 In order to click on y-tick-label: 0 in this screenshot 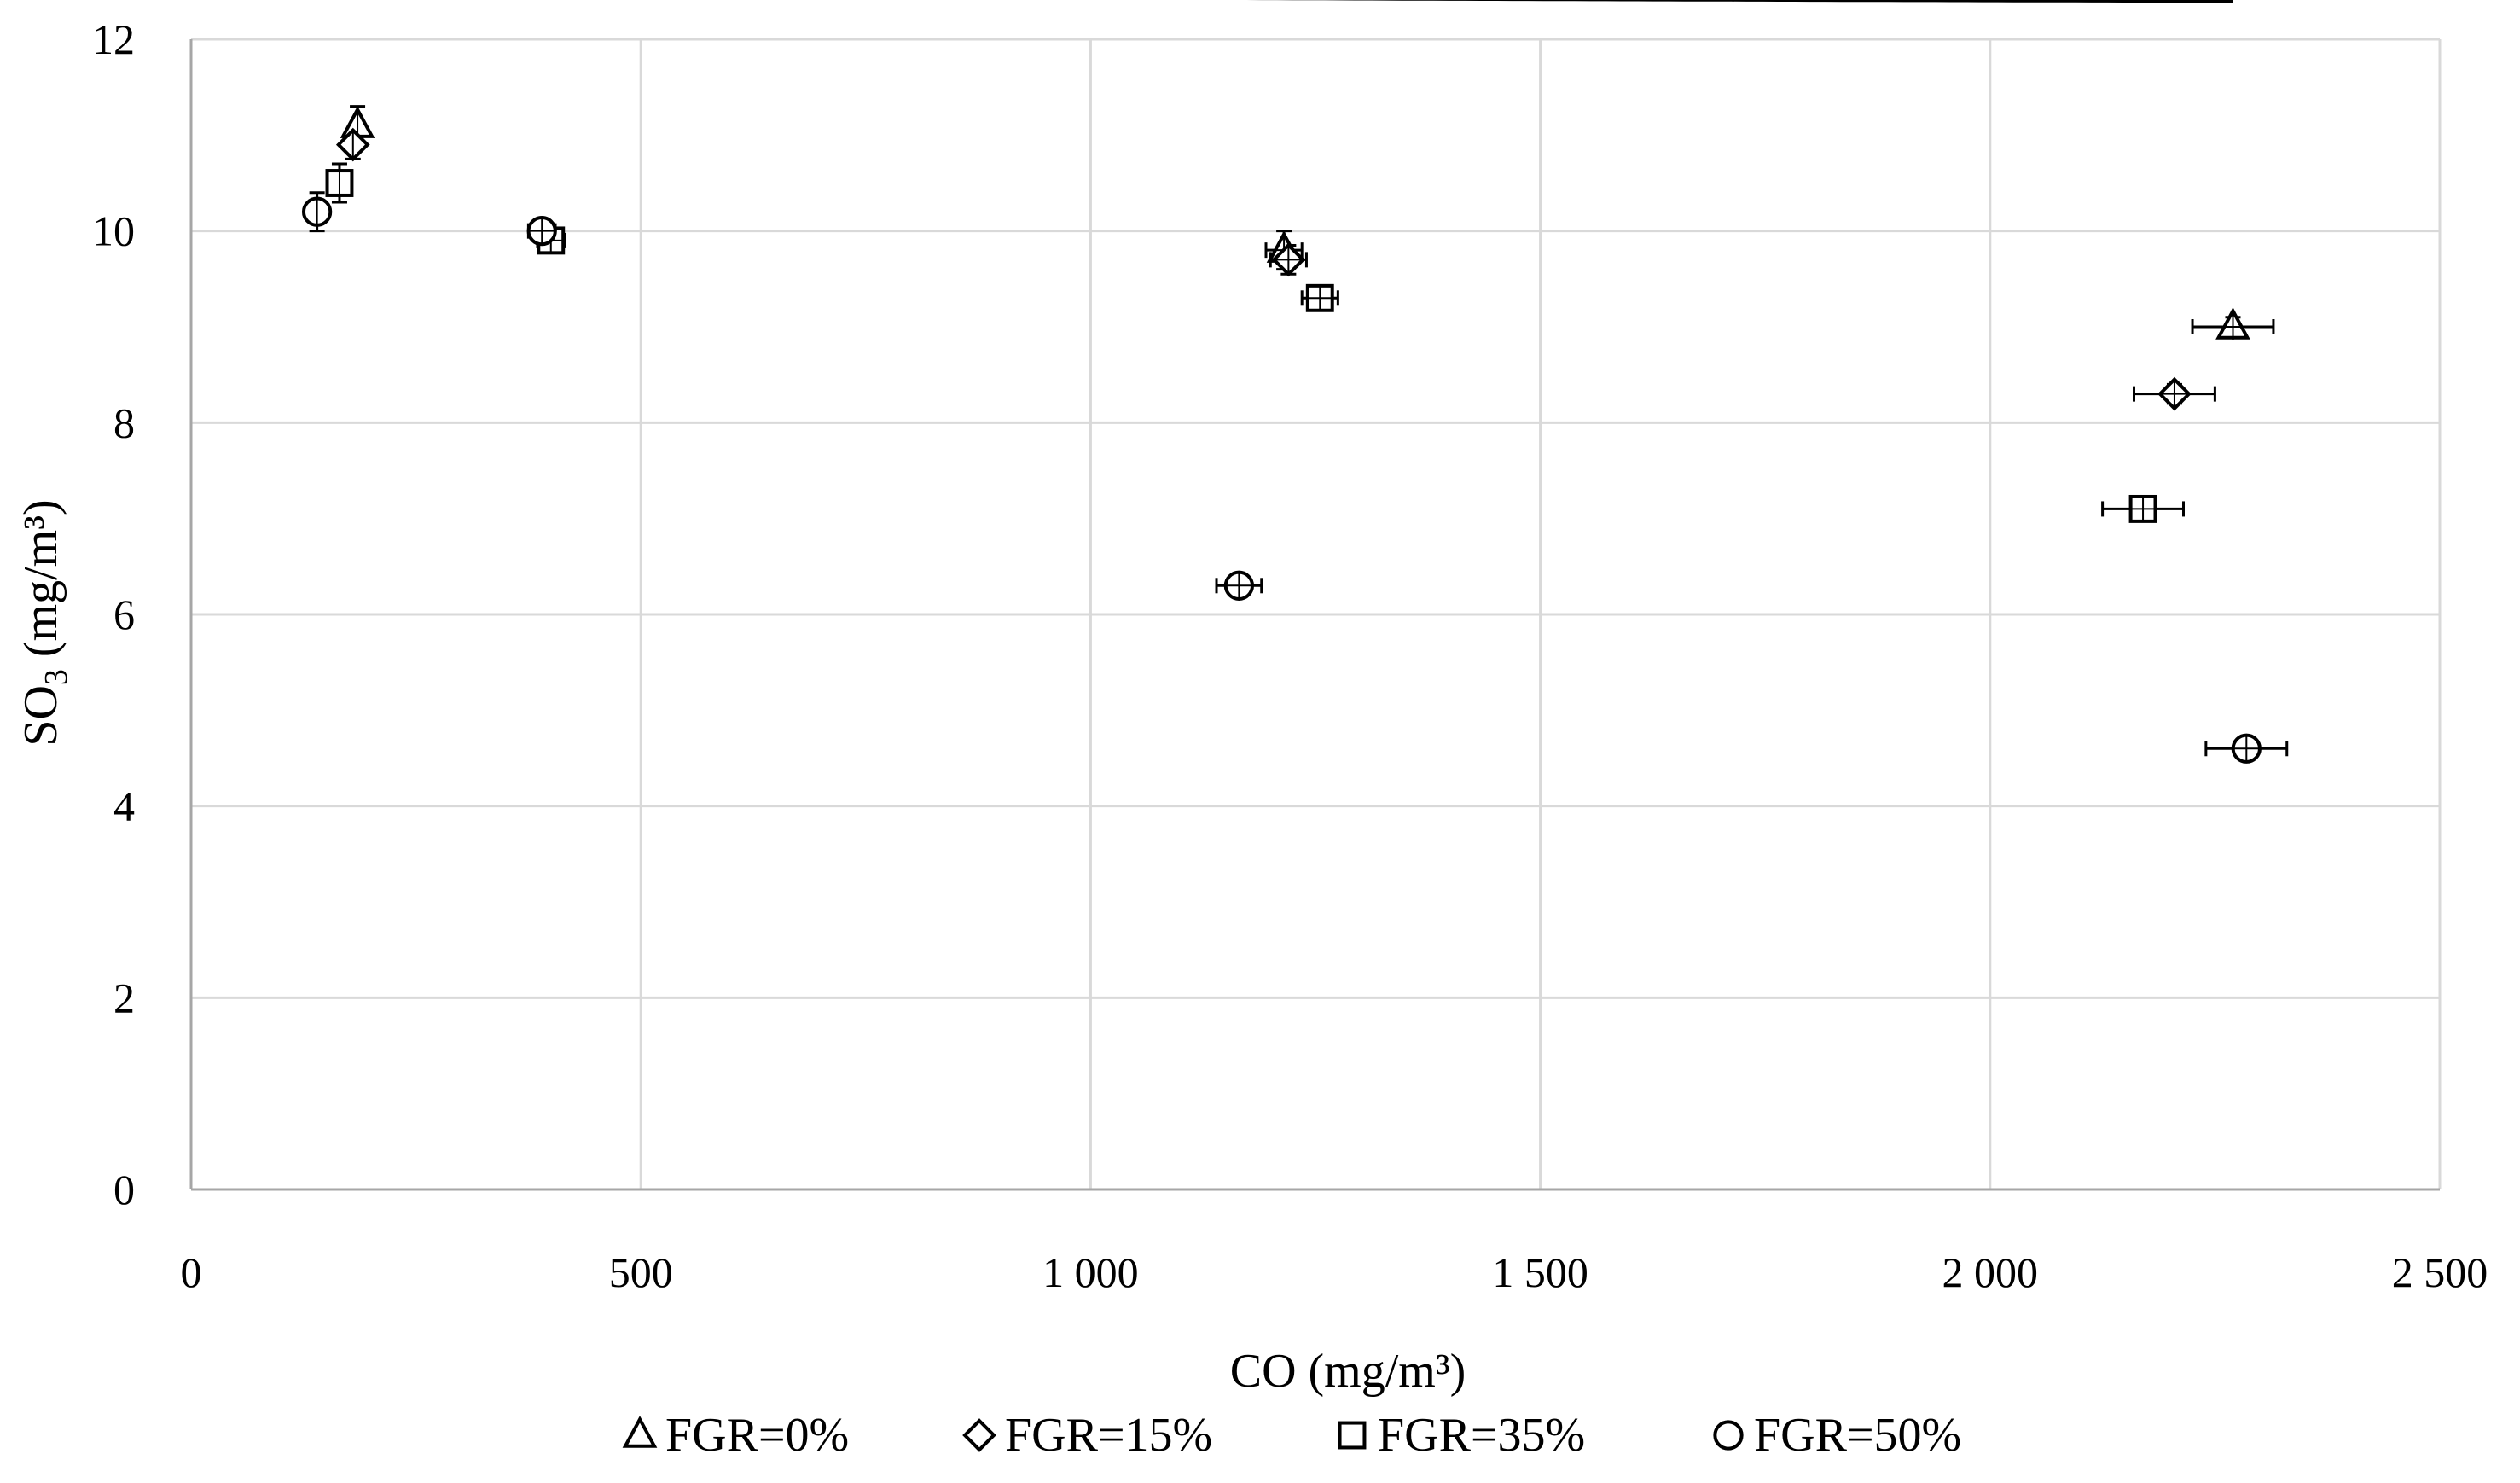, I will do `click(124, 1189)`.